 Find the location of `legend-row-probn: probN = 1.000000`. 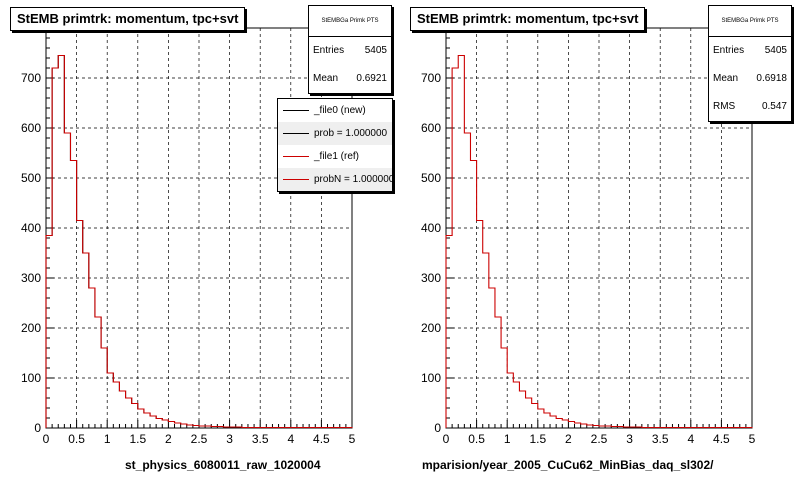

legend-row-probn: probN = 1.000000 is located at coordinates (335, 179).